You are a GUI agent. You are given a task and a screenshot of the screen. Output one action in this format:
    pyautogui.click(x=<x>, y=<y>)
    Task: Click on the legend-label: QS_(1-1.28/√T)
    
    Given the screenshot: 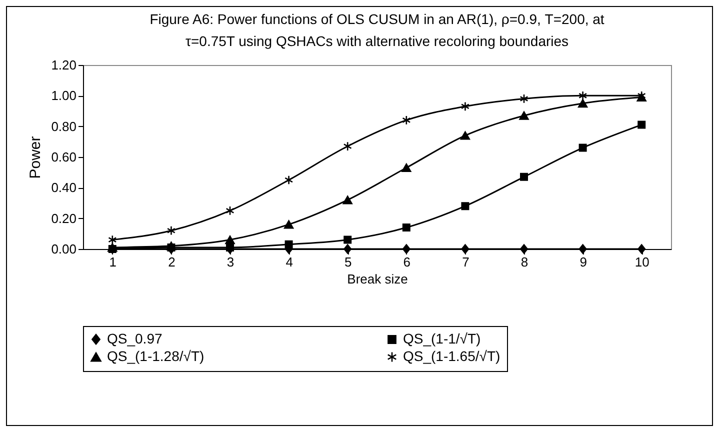 What is the action you would take?
    pyautogui.click(x=155, y=356)
    